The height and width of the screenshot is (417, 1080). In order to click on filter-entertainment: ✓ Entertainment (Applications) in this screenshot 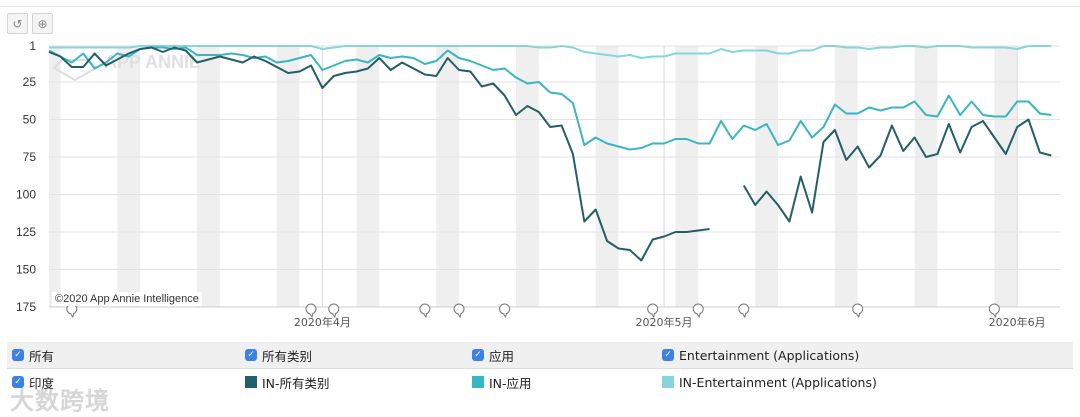, I will do `click(760, 355)`.